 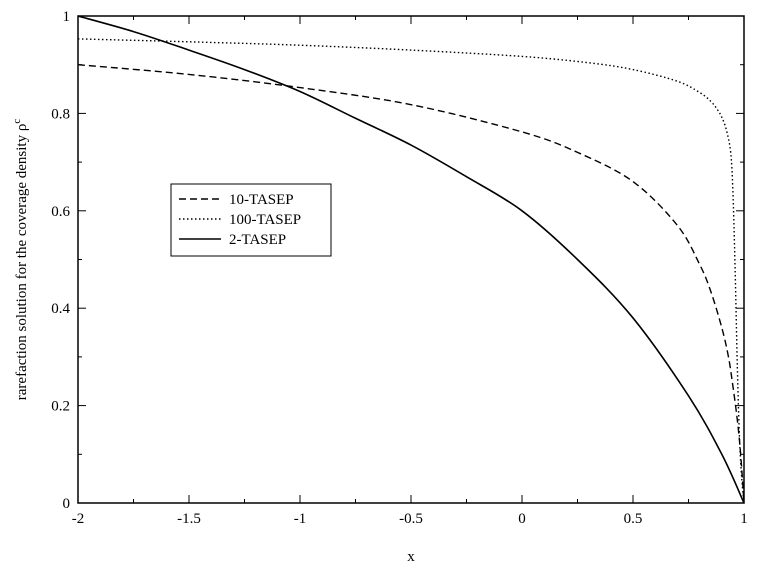 I want to click on y-tick-label: 0, so click(x=67, y=504).